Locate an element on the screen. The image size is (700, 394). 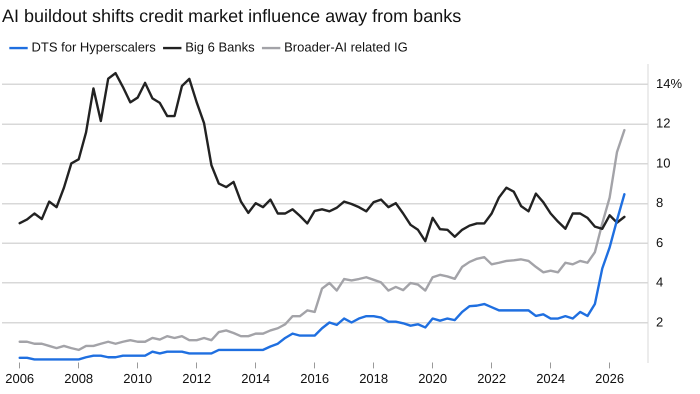
chart-title: AI buildout shifts credit market influence away from banks is located at coordinates (232, 16).